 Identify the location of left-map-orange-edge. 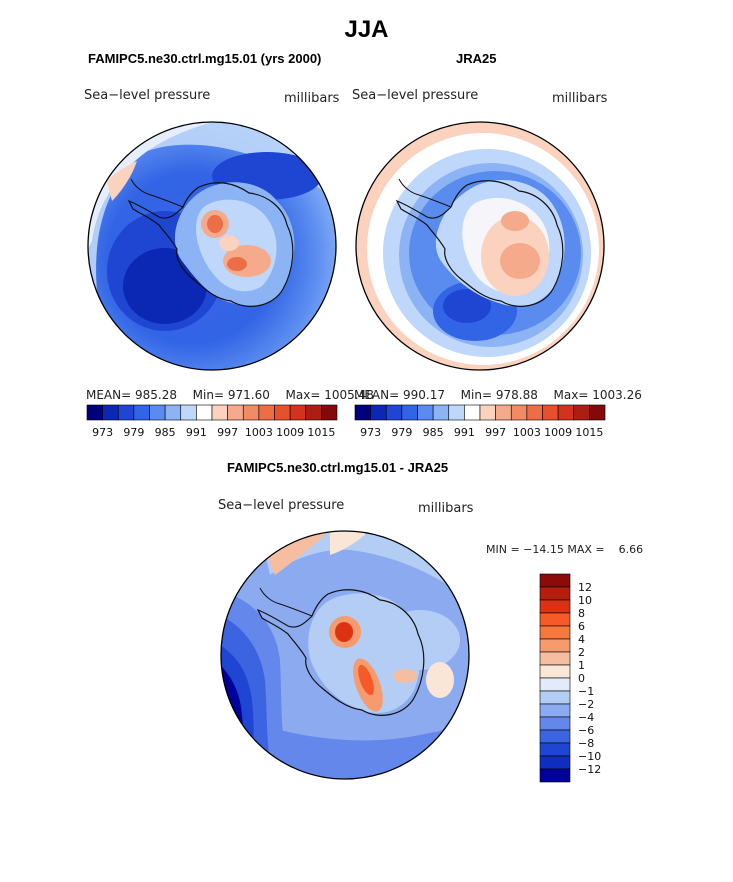
(122, 181).